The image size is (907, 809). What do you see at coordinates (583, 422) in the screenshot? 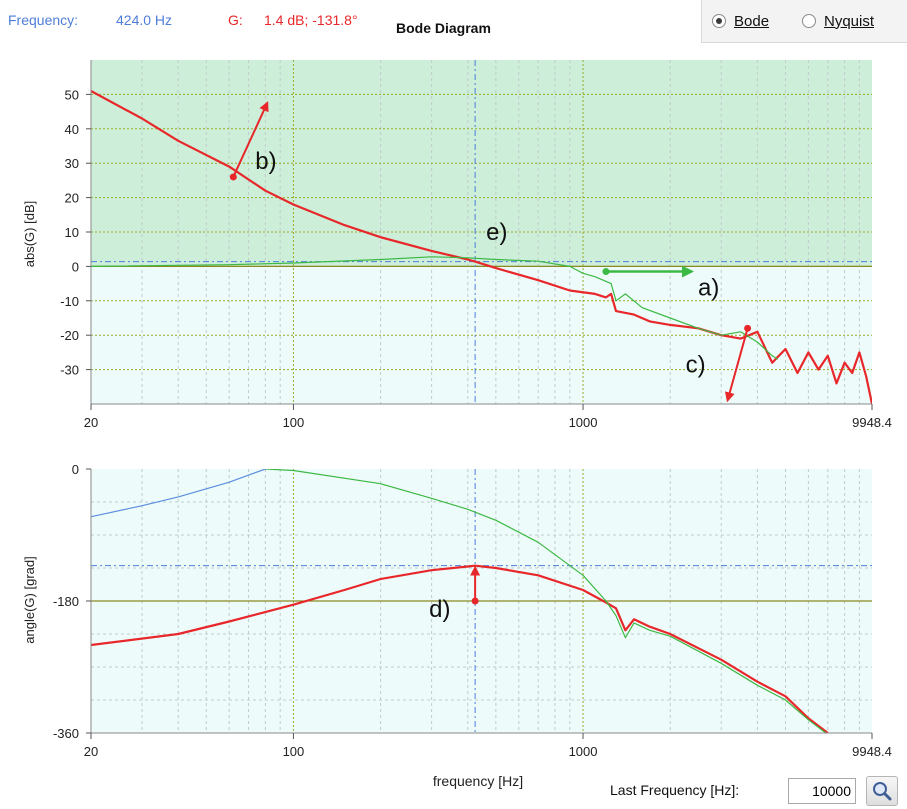
I see `mag-x-tick-label: 1000` at bounding box center [583, 422].